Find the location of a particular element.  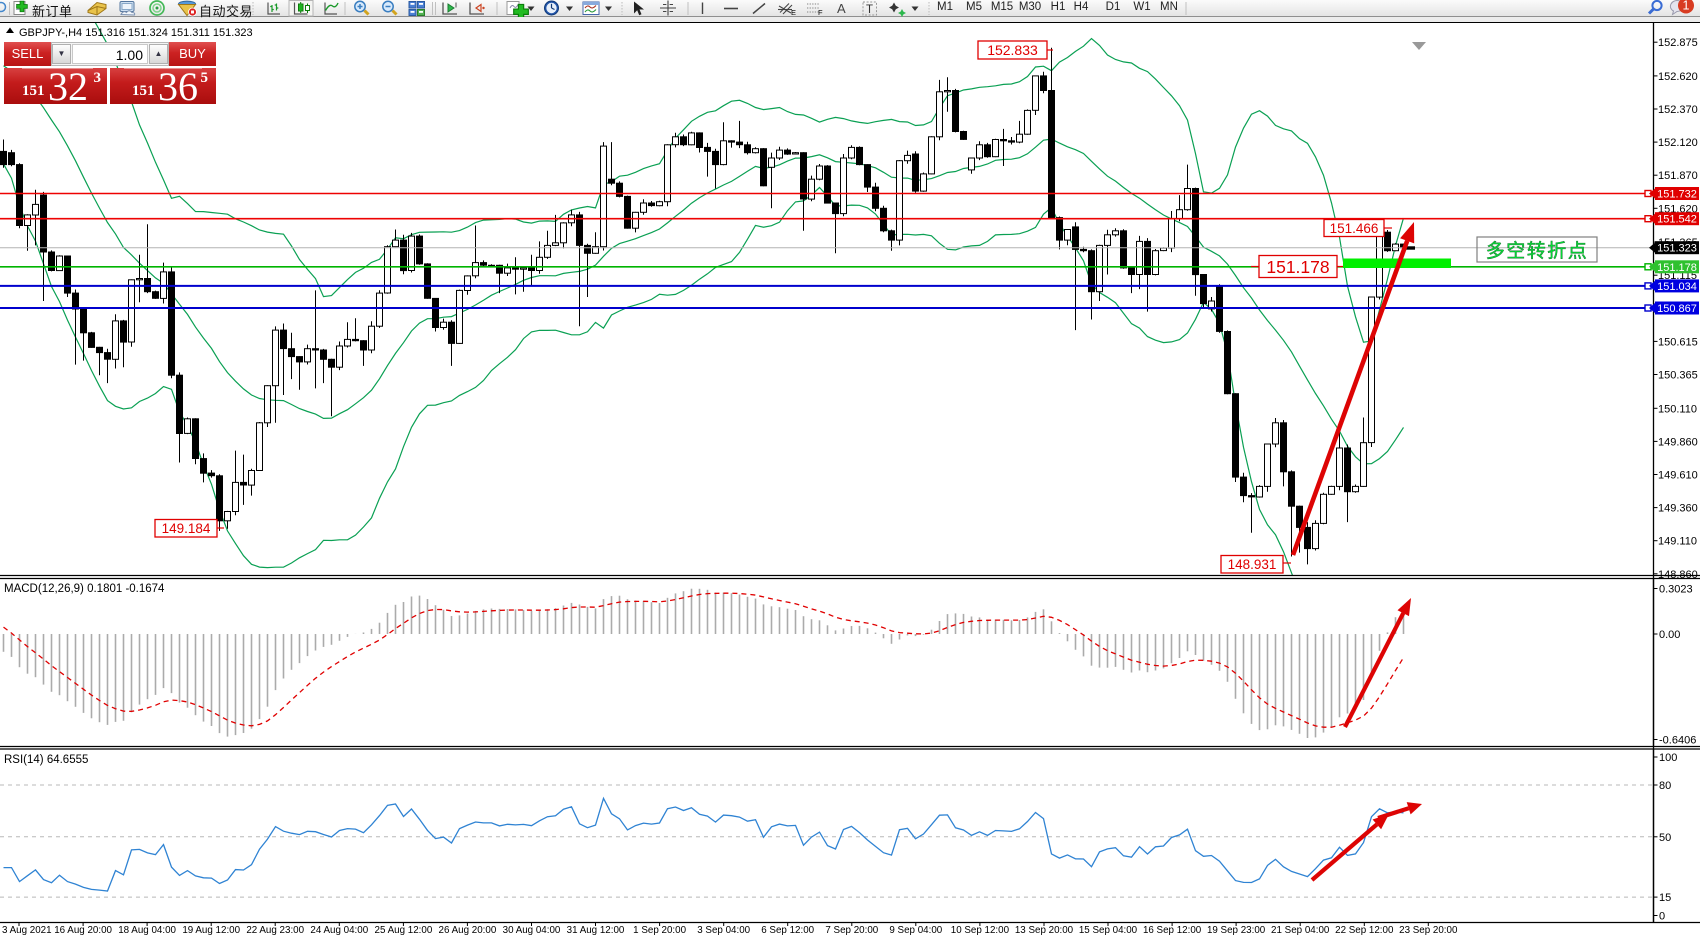

svg-text: 100 is located at coordinates (1668, 758).